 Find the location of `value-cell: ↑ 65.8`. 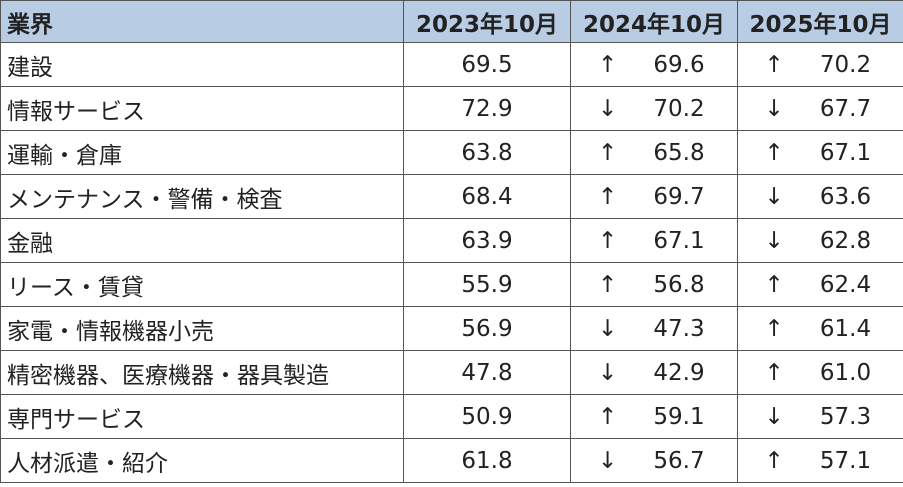

value-cell: ↑ 65.8 is located at coordinates (654, 152).